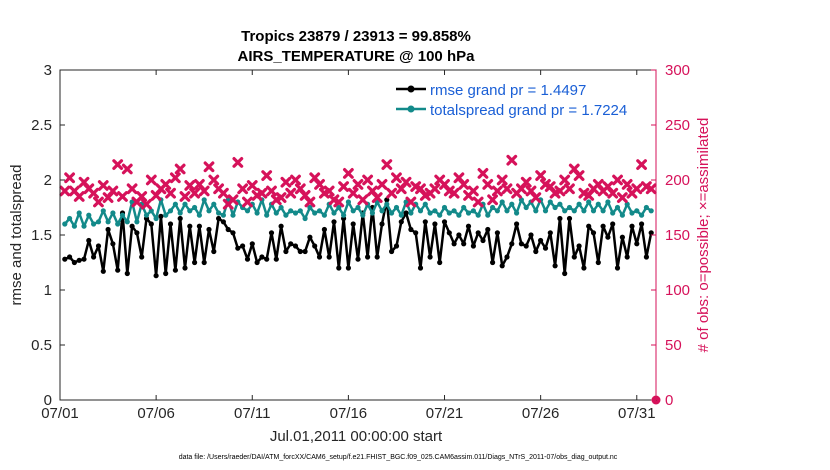 The width and height of the screenshot is (830, 470). What do you see at coordinates (48, 70) in the screenshot?
I see `y-tick-label: 3` at bounding box center [48, 70].